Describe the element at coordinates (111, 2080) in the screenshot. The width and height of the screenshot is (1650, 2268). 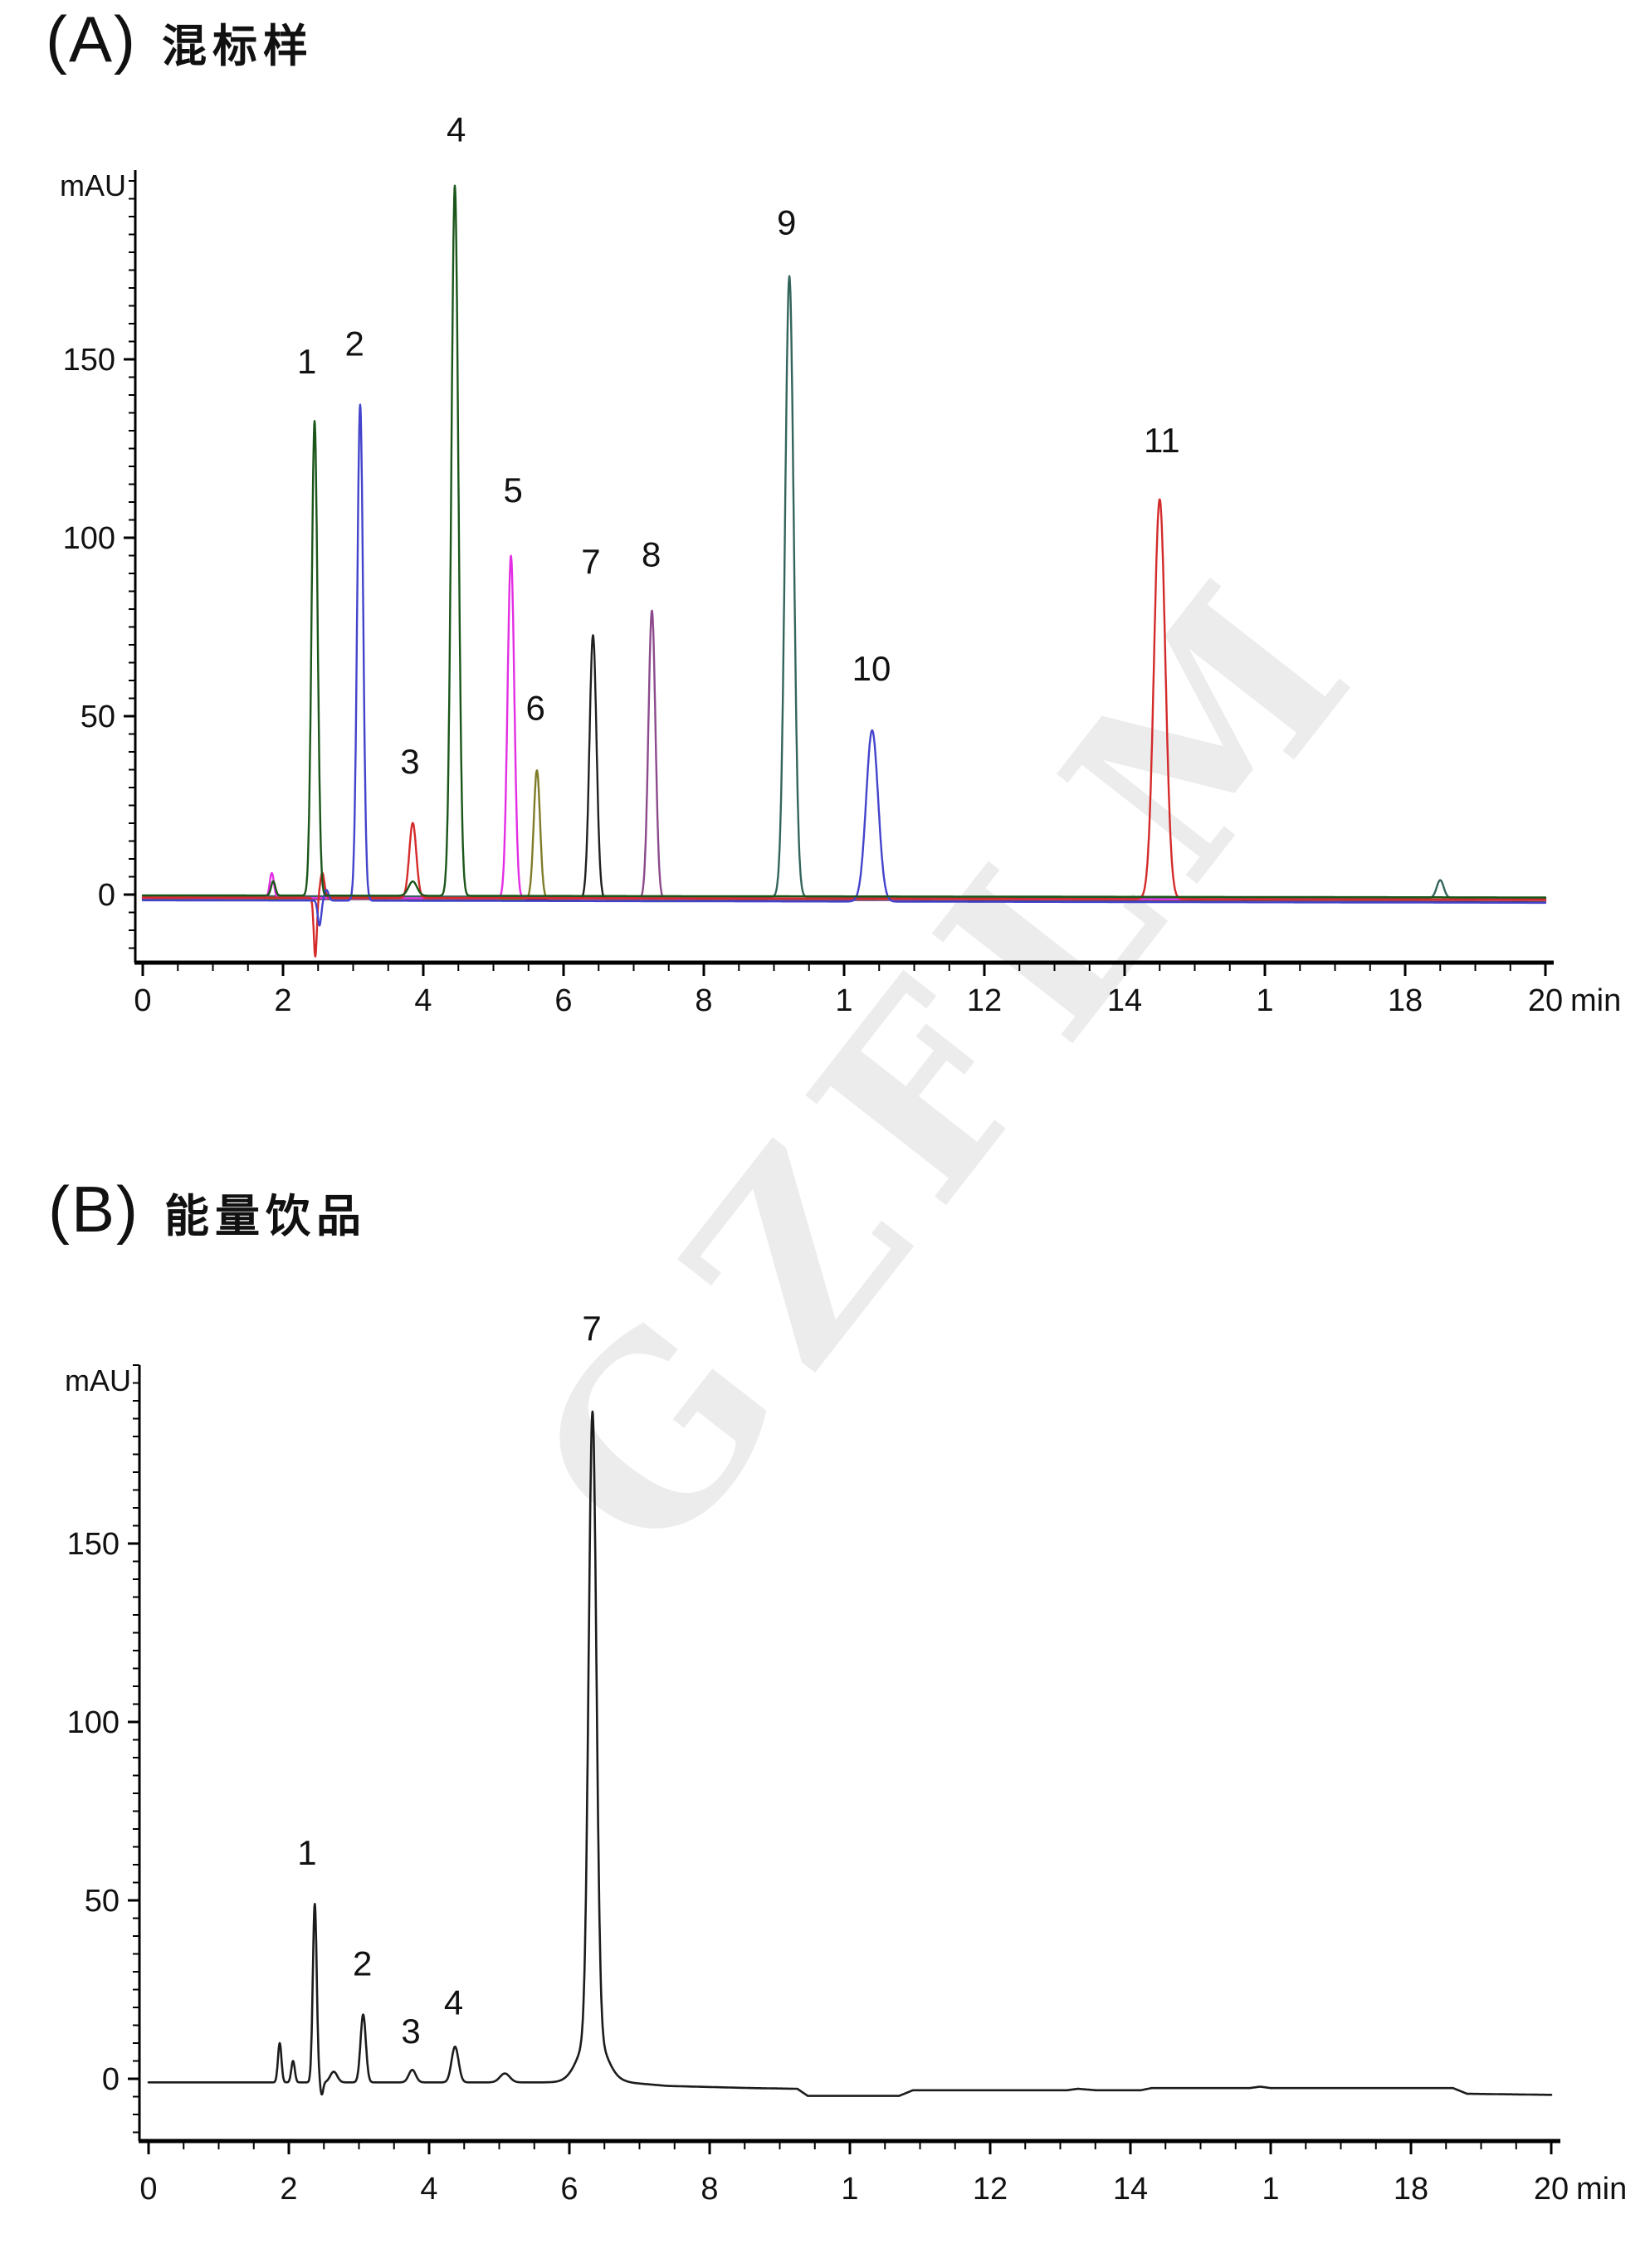
I see `y-tick-label-b: 0` at that location.